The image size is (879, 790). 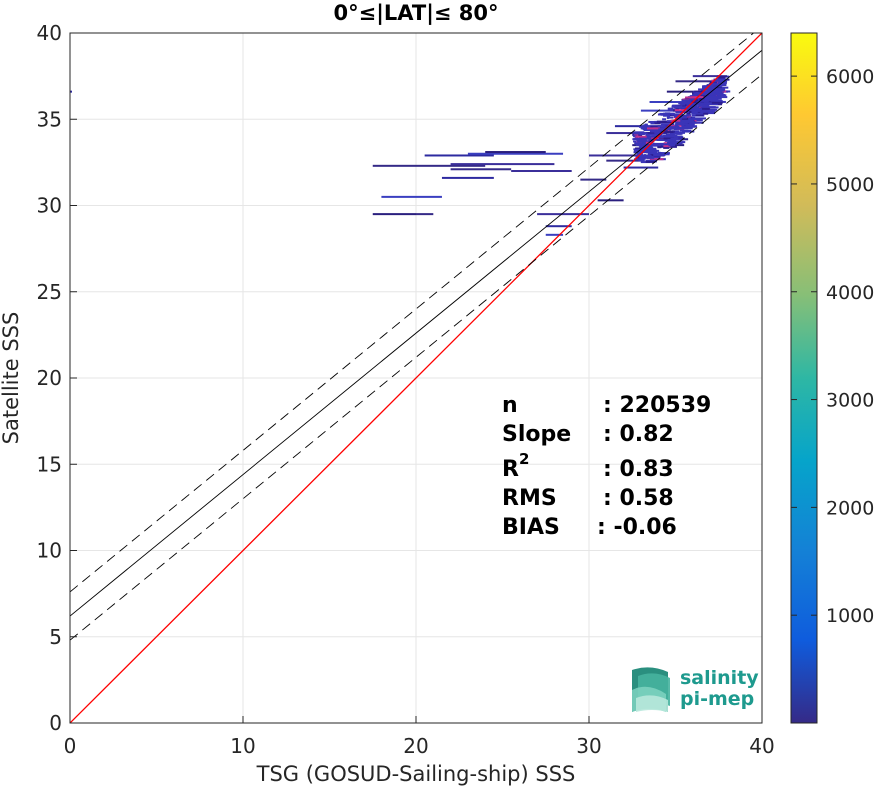 I want to click on colorbar, so click(x=804, y=378).